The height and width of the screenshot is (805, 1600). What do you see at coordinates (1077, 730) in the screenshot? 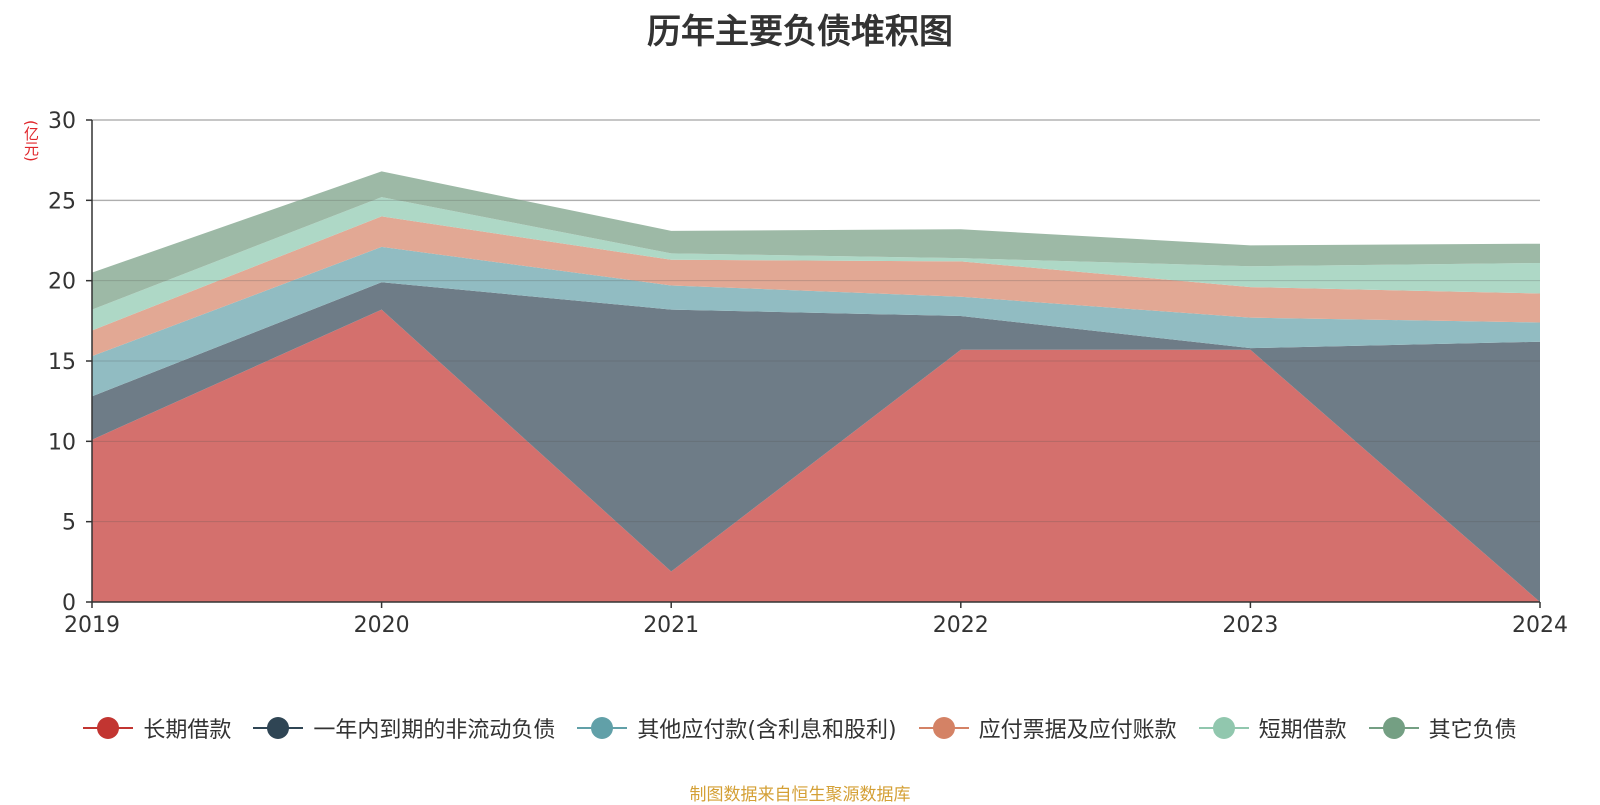
I see `legend-label: 应付票据及应付账款` at bounding box center [1077, 730].